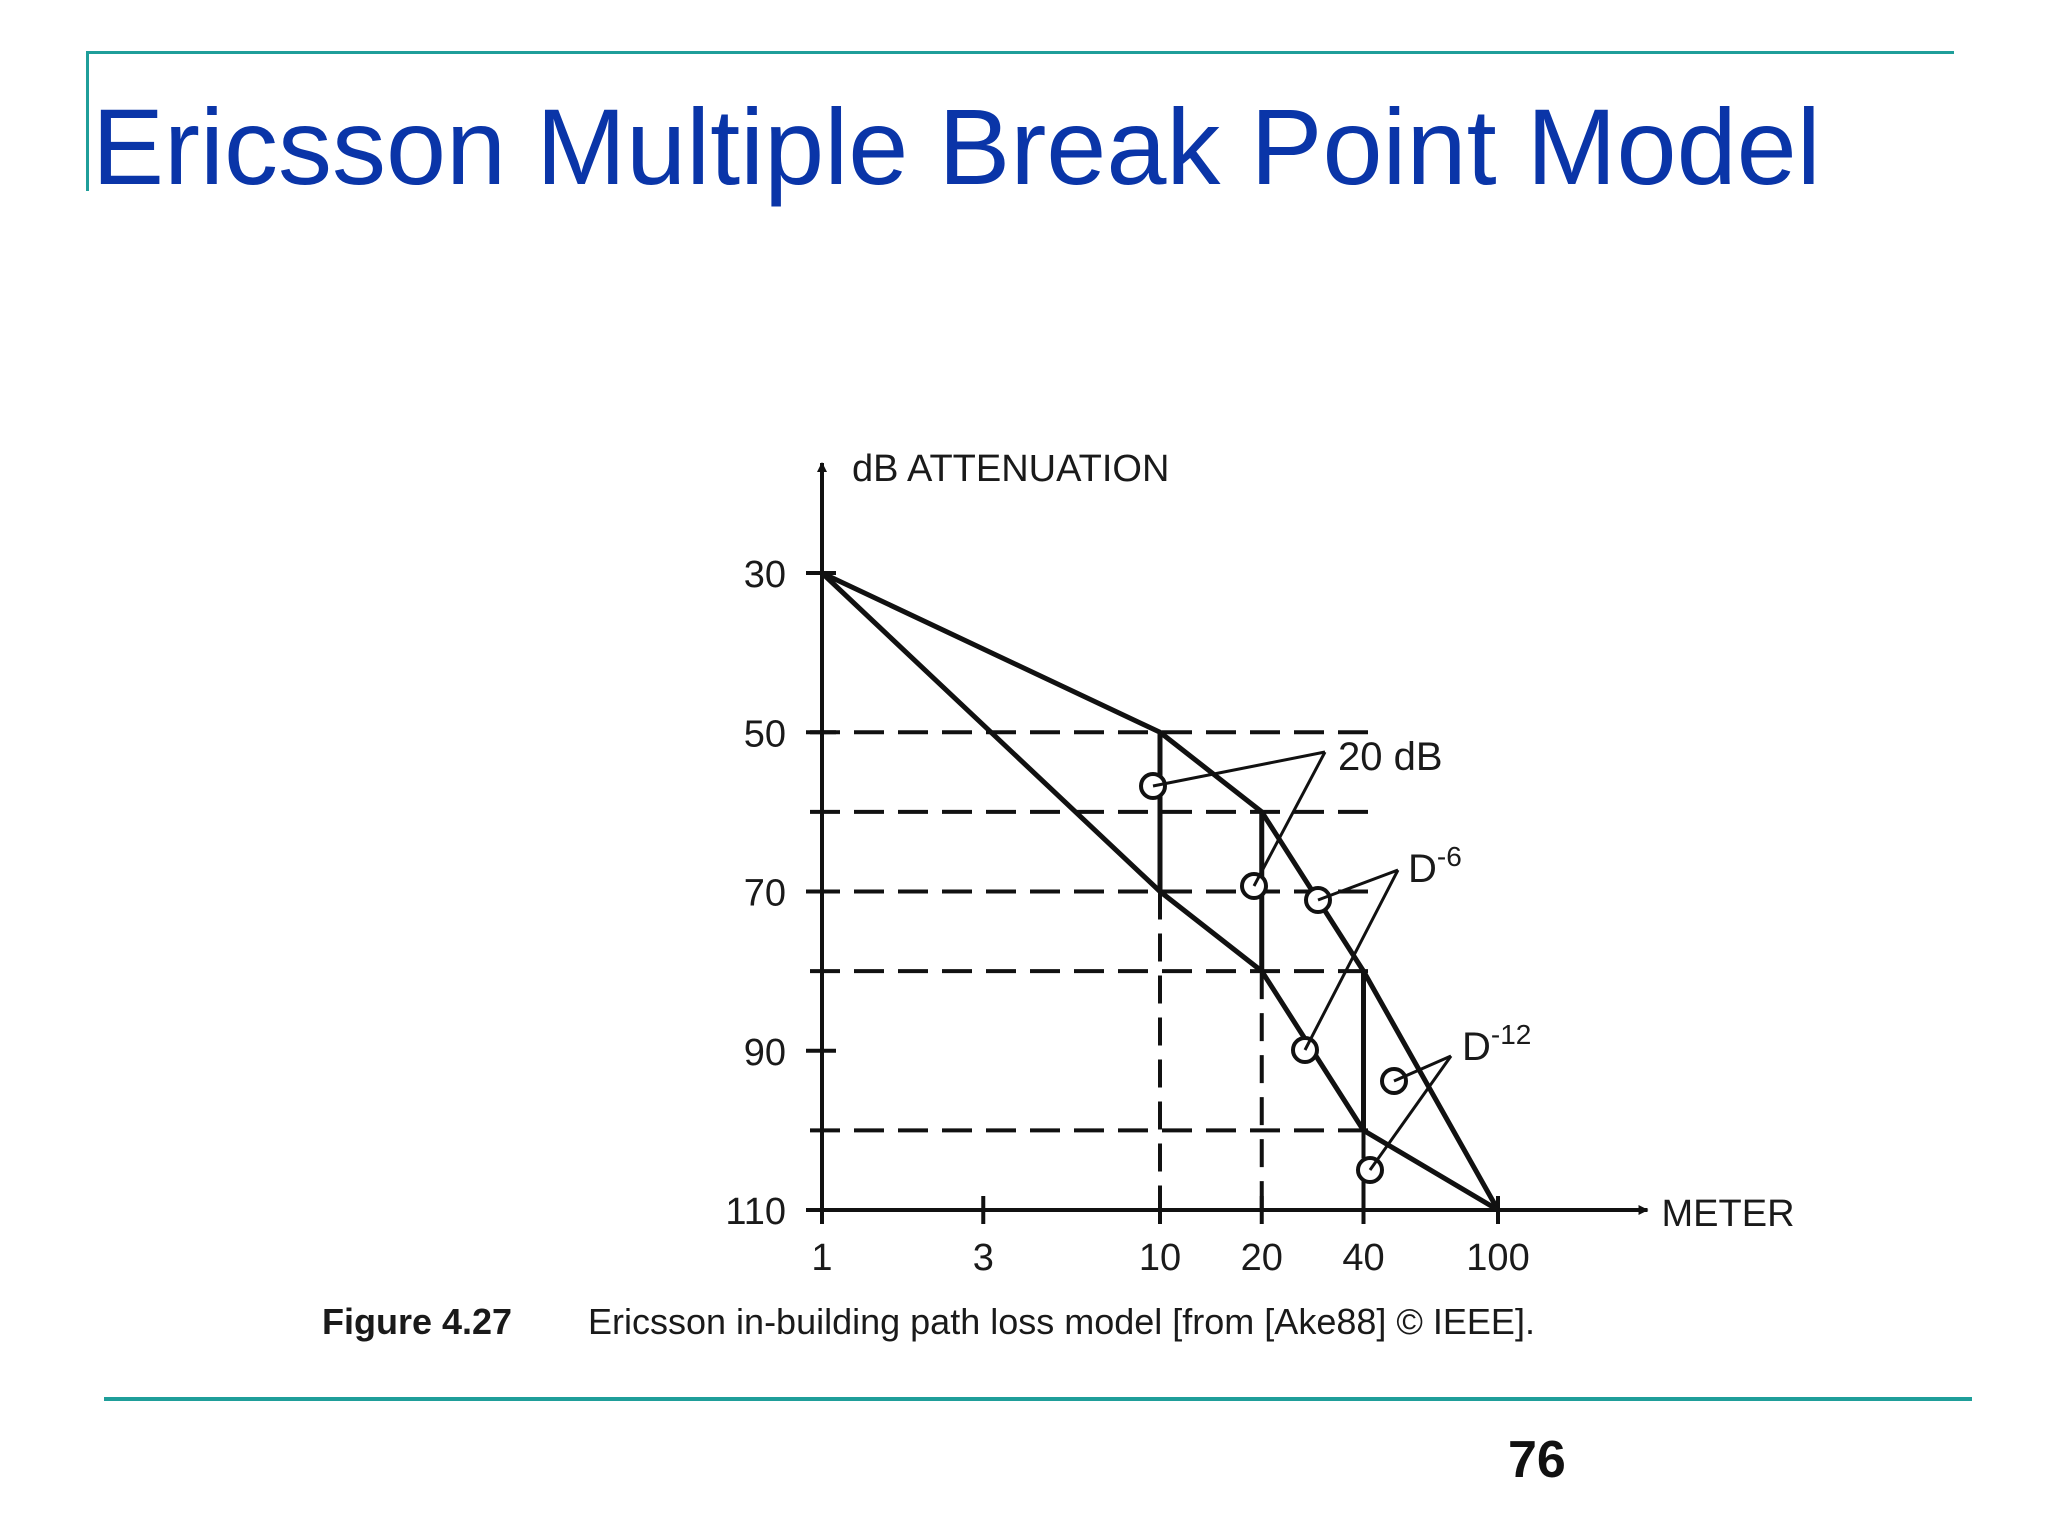  I want to click on annotation-label-2: D-6, so click(1435, 866).